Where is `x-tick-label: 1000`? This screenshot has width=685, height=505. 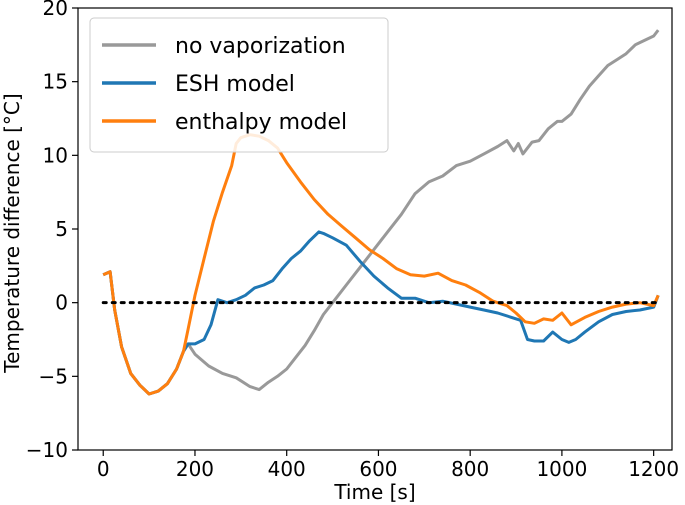 x-tick-label: 1000 is located at coordinates (561, 469).